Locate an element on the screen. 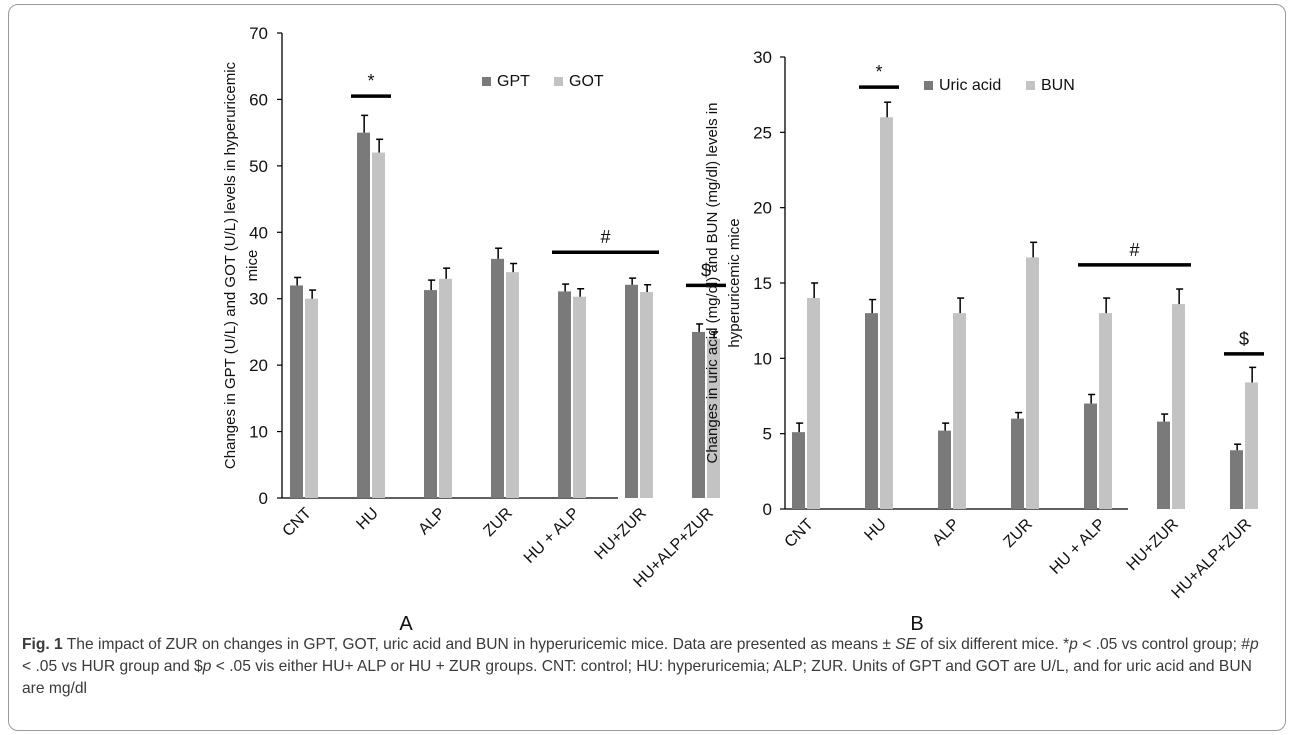 The image size is (1290, 735). y-tick-label: 70 is located at coordinates (258, 33).